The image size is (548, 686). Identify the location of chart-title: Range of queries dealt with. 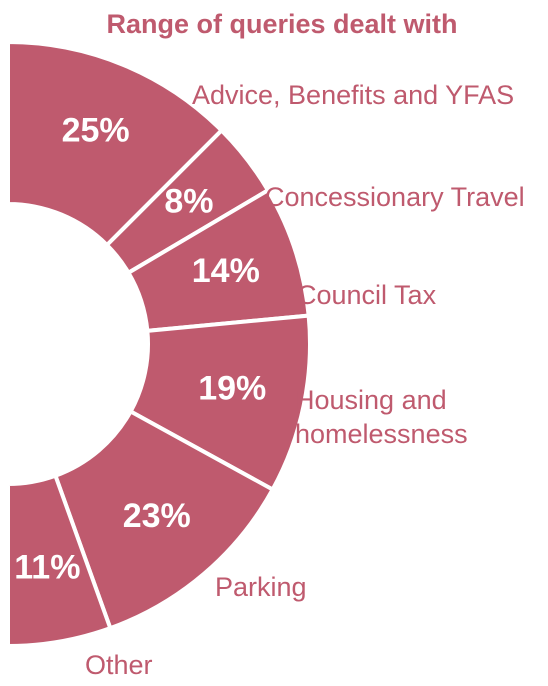
(281, 24).